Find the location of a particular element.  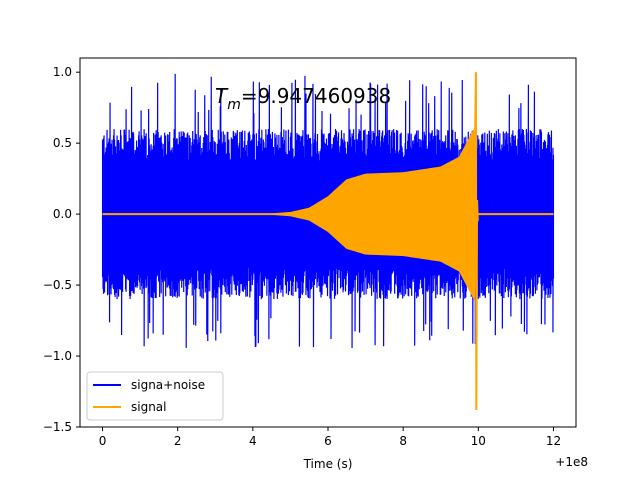

legend: signa+noise signal is located at coordinates (155, 396).